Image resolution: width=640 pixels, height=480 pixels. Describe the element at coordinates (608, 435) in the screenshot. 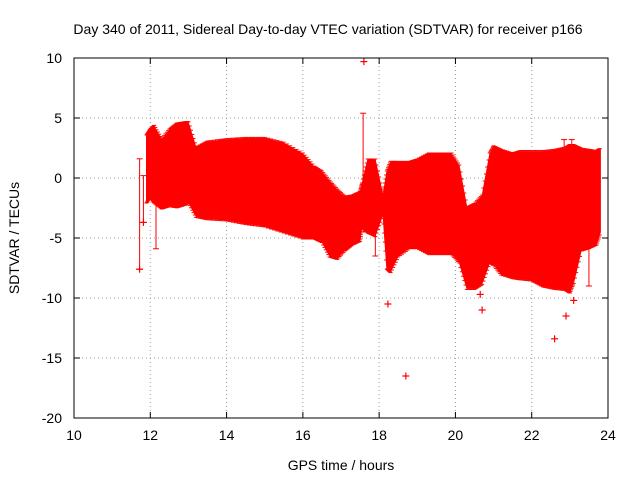

I see `x-tick-label: 24` at that location.